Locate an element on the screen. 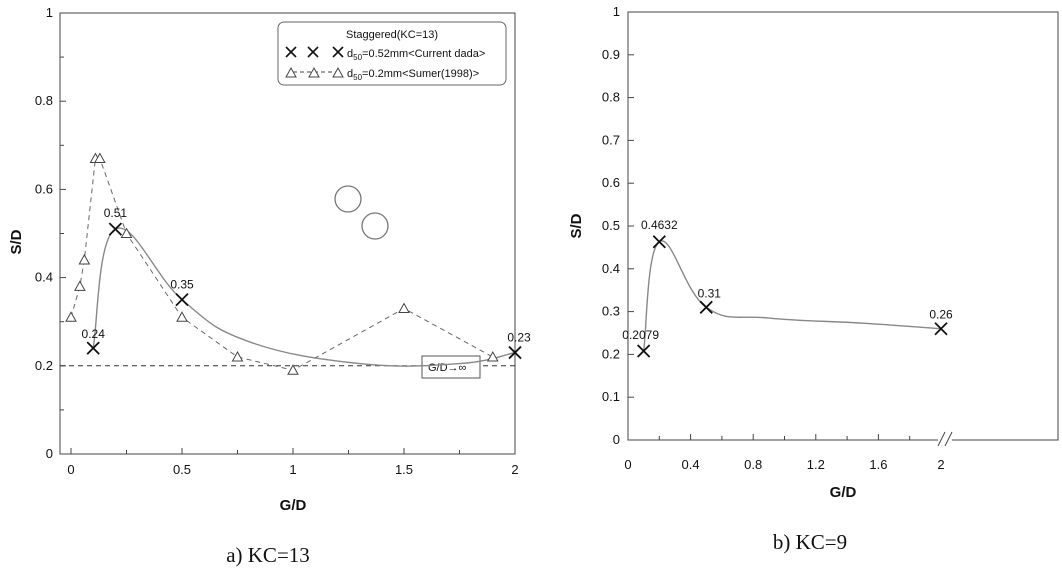 The image size is (1062, 576). chart-a-series-current-markers: 0.24 0.51 0.35 0.23 is located at coordinates (306, 283).